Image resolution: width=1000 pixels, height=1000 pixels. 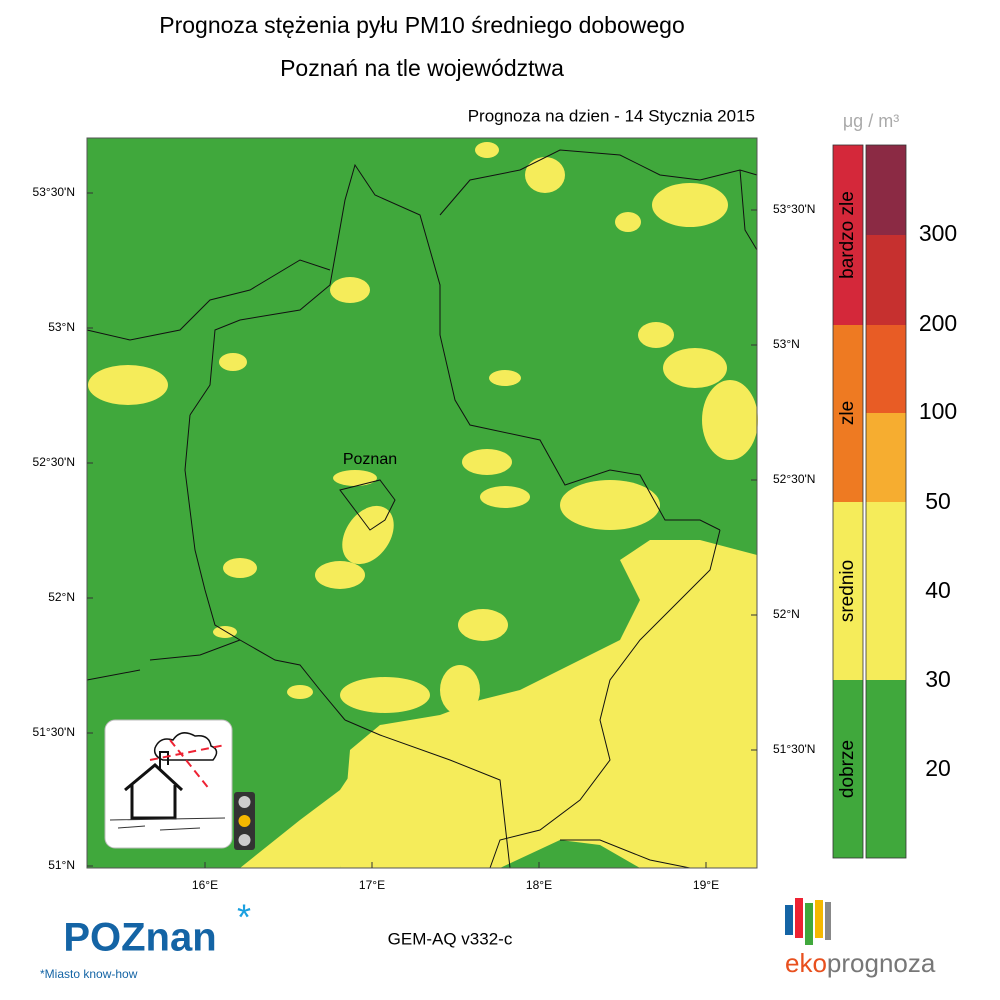 I want to click on legend, so click(x=869, y=501).